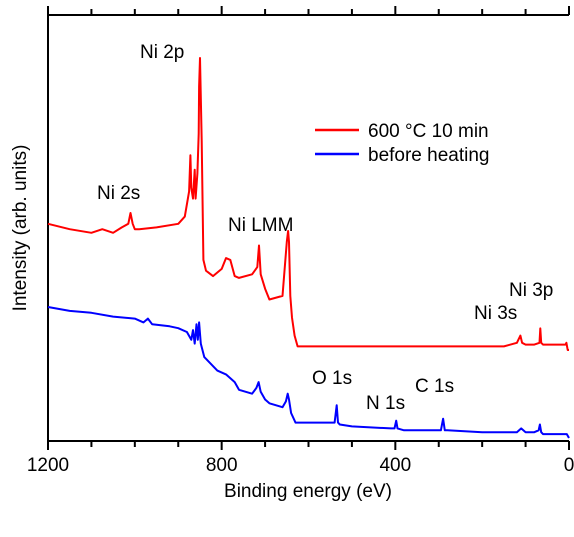 This screenshot has width=574, height=537. What do you see at coordinates (308, 491) in the screenshot?
I see `x-axis-label: Binding energy (eV)` at bounding box center [308, 491].